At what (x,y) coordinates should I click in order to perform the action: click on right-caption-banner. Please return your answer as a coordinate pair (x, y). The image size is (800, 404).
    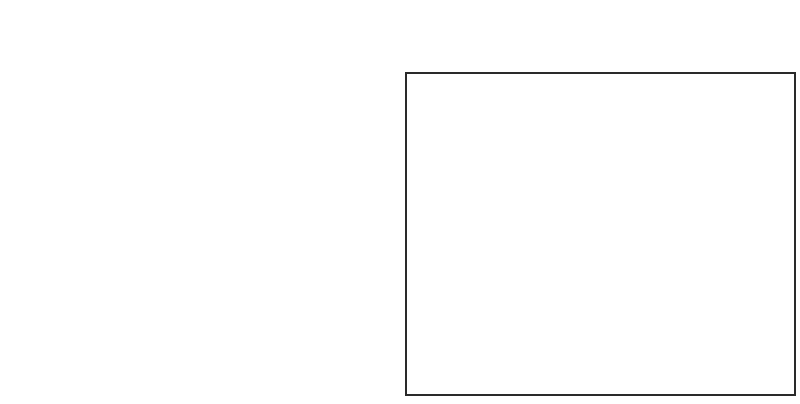
    Looking at the image, I should click on (597, 32).